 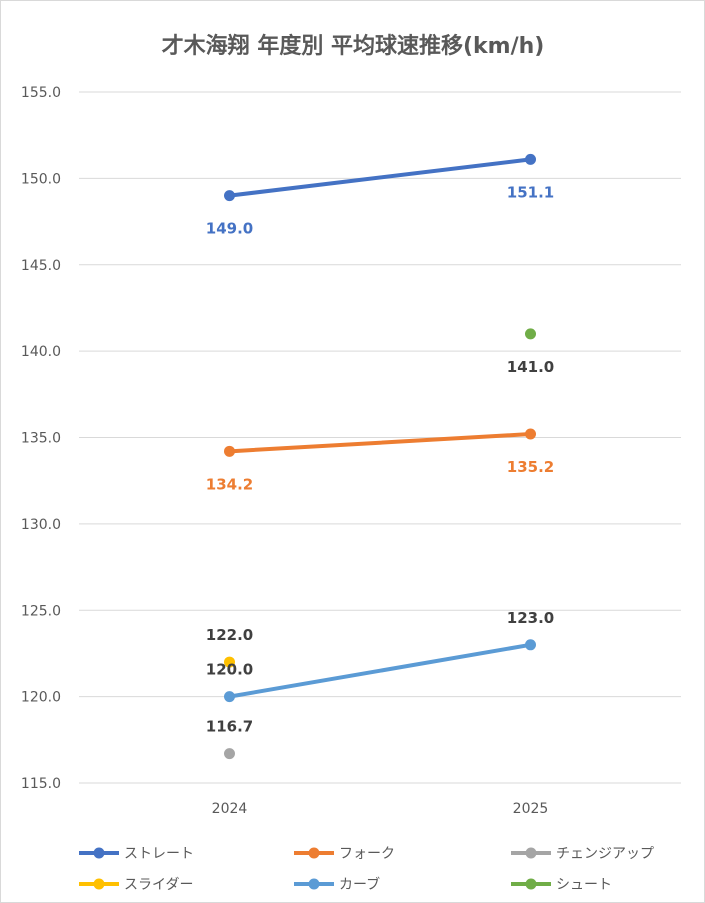 What do you see at coordinates (159, 854) in the screenshot?
I see `legend-label: ストレート` at bounding box center [159, 854].